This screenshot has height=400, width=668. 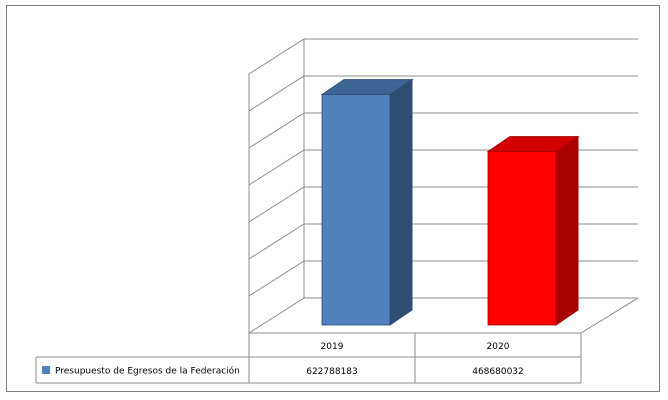 What do you see at coordinates (332, 347) in the screenshot?
I see `category-label: 2019` at bounding box center [332, 347].